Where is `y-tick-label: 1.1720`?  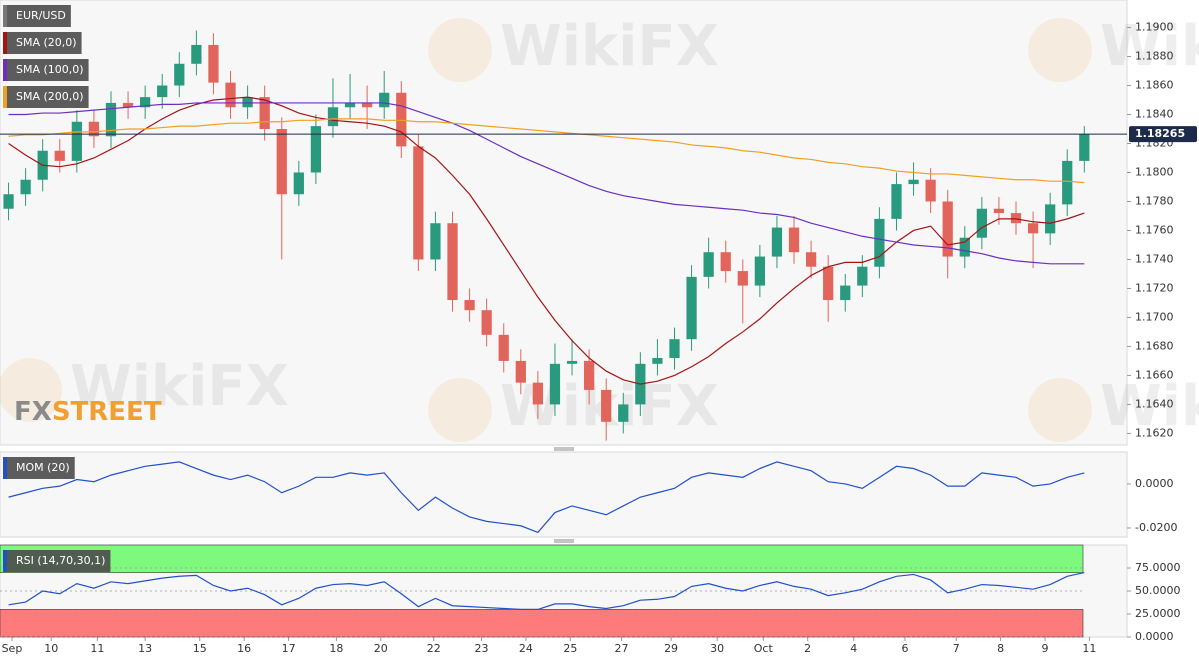 y-tick-label: 1.1720 is located at coordinates (1154, 287).